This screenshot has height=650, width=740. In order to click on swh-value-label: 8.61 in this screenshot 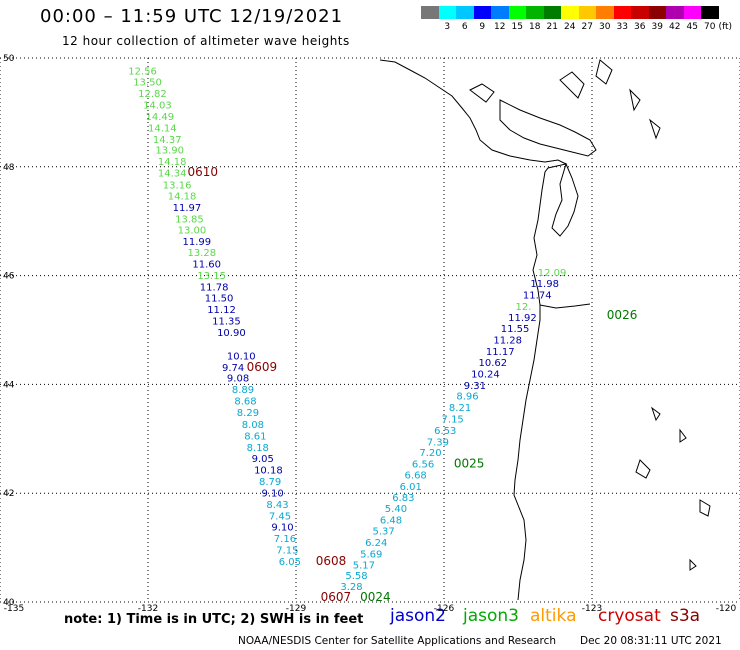, I will do `click(255, 436)`.